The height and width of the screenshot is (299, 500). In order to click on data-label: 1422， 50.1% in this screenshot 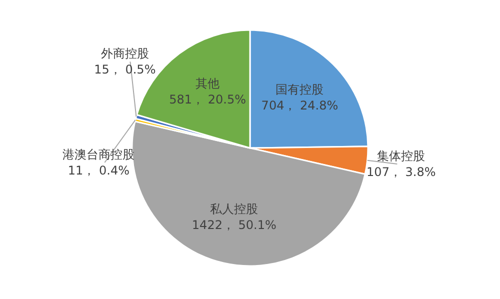, I will do `click(234, 225)`.